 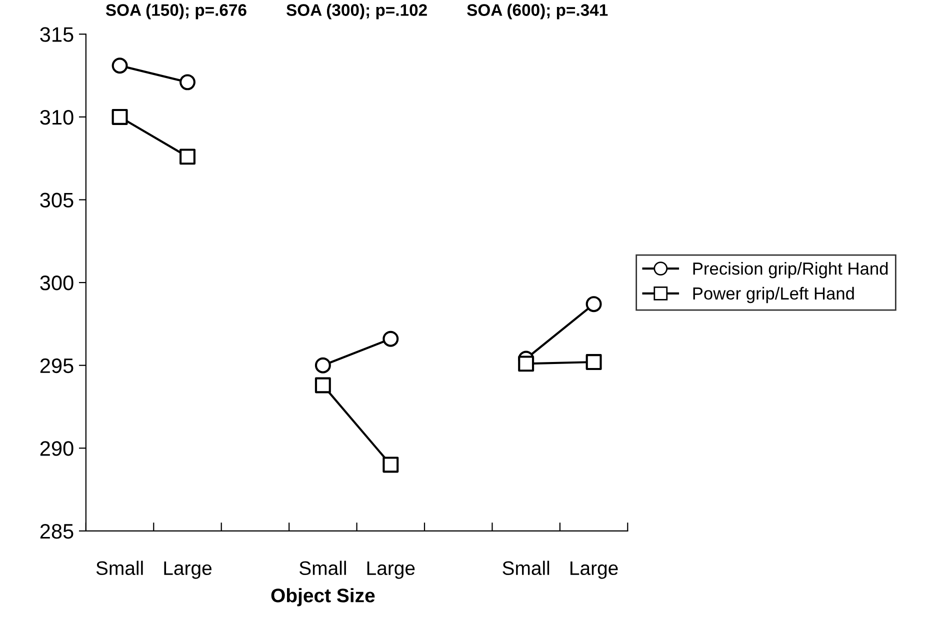 I want to click on y-tick-label: 285, so click(x=57, y=531).